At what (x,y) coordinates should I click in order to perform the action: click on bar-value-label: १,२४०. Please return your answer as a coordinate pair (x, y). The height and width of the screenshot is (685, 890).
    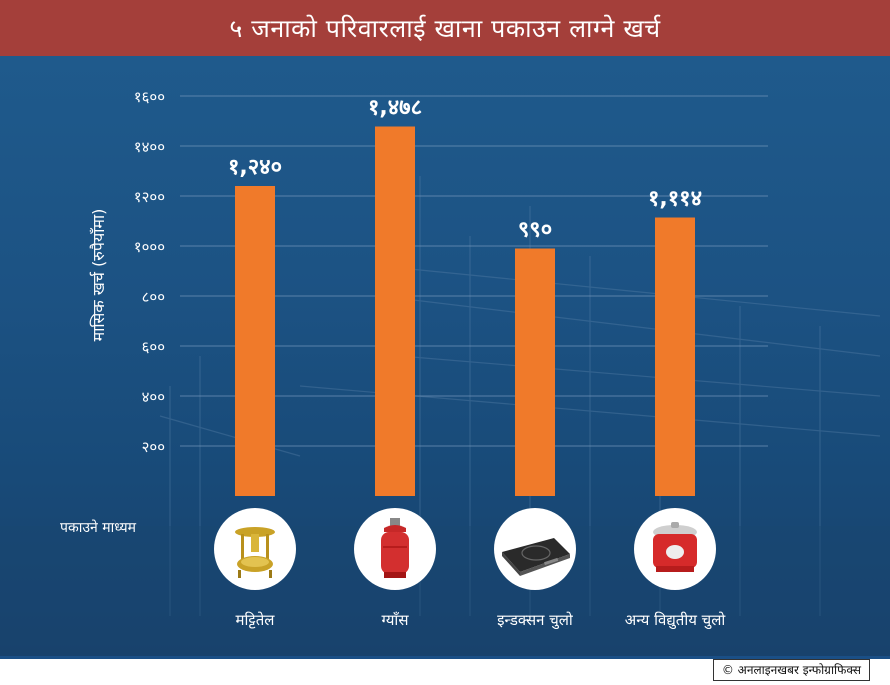
    Looking at the image, I should click on (255, 167).